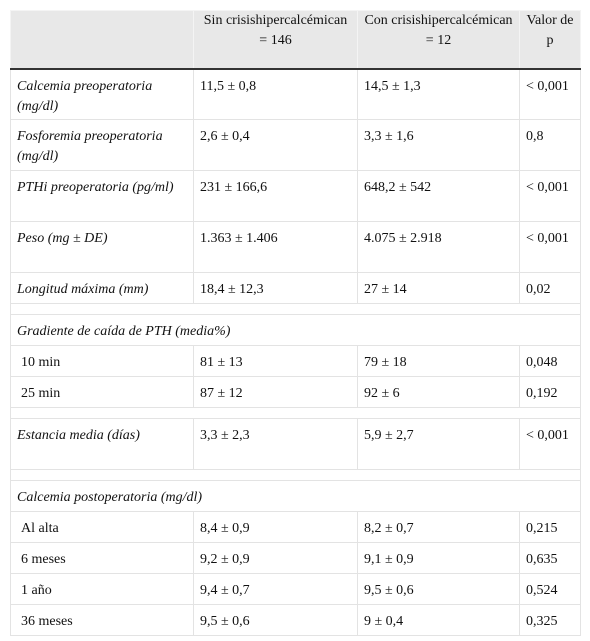 The height and width of the screenshot is (641, 590). Describe the element at coordinates (438, 145) in the screenshot. I see `cell: 3,3 ± 1,6` at that location.